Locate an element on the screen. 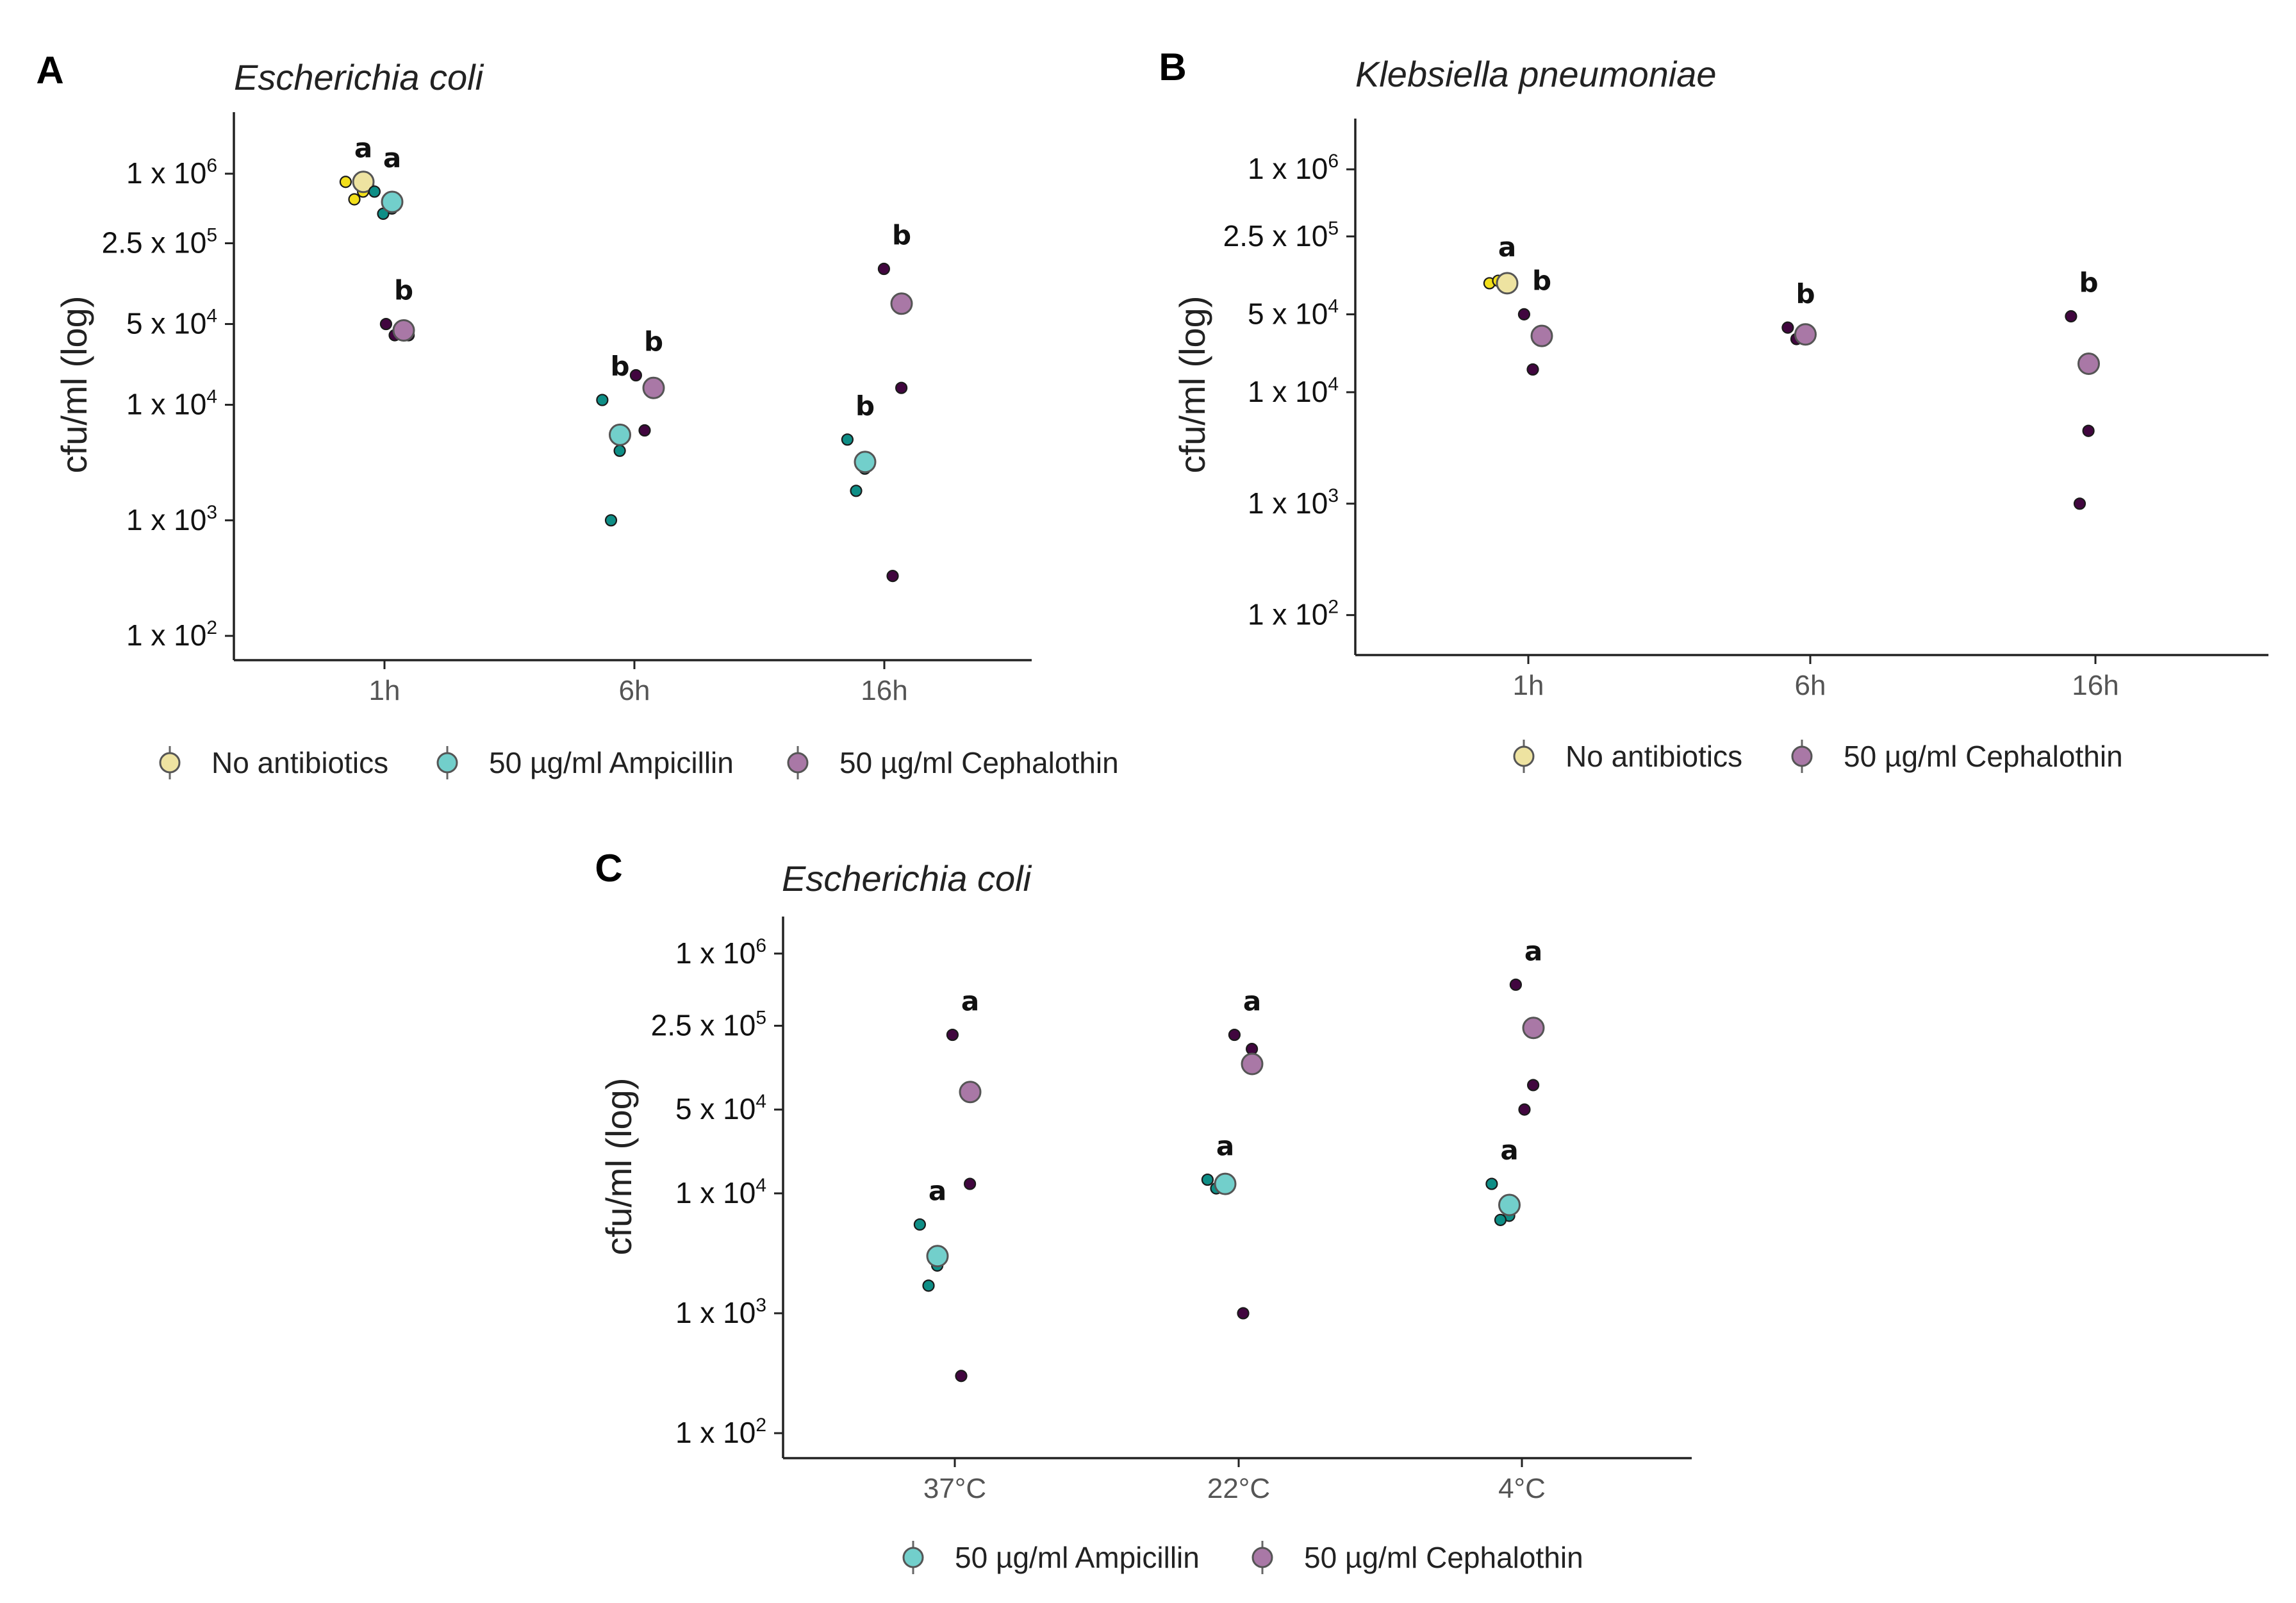  x-tick-label: 37°C is located at coordinates (954, 1489).